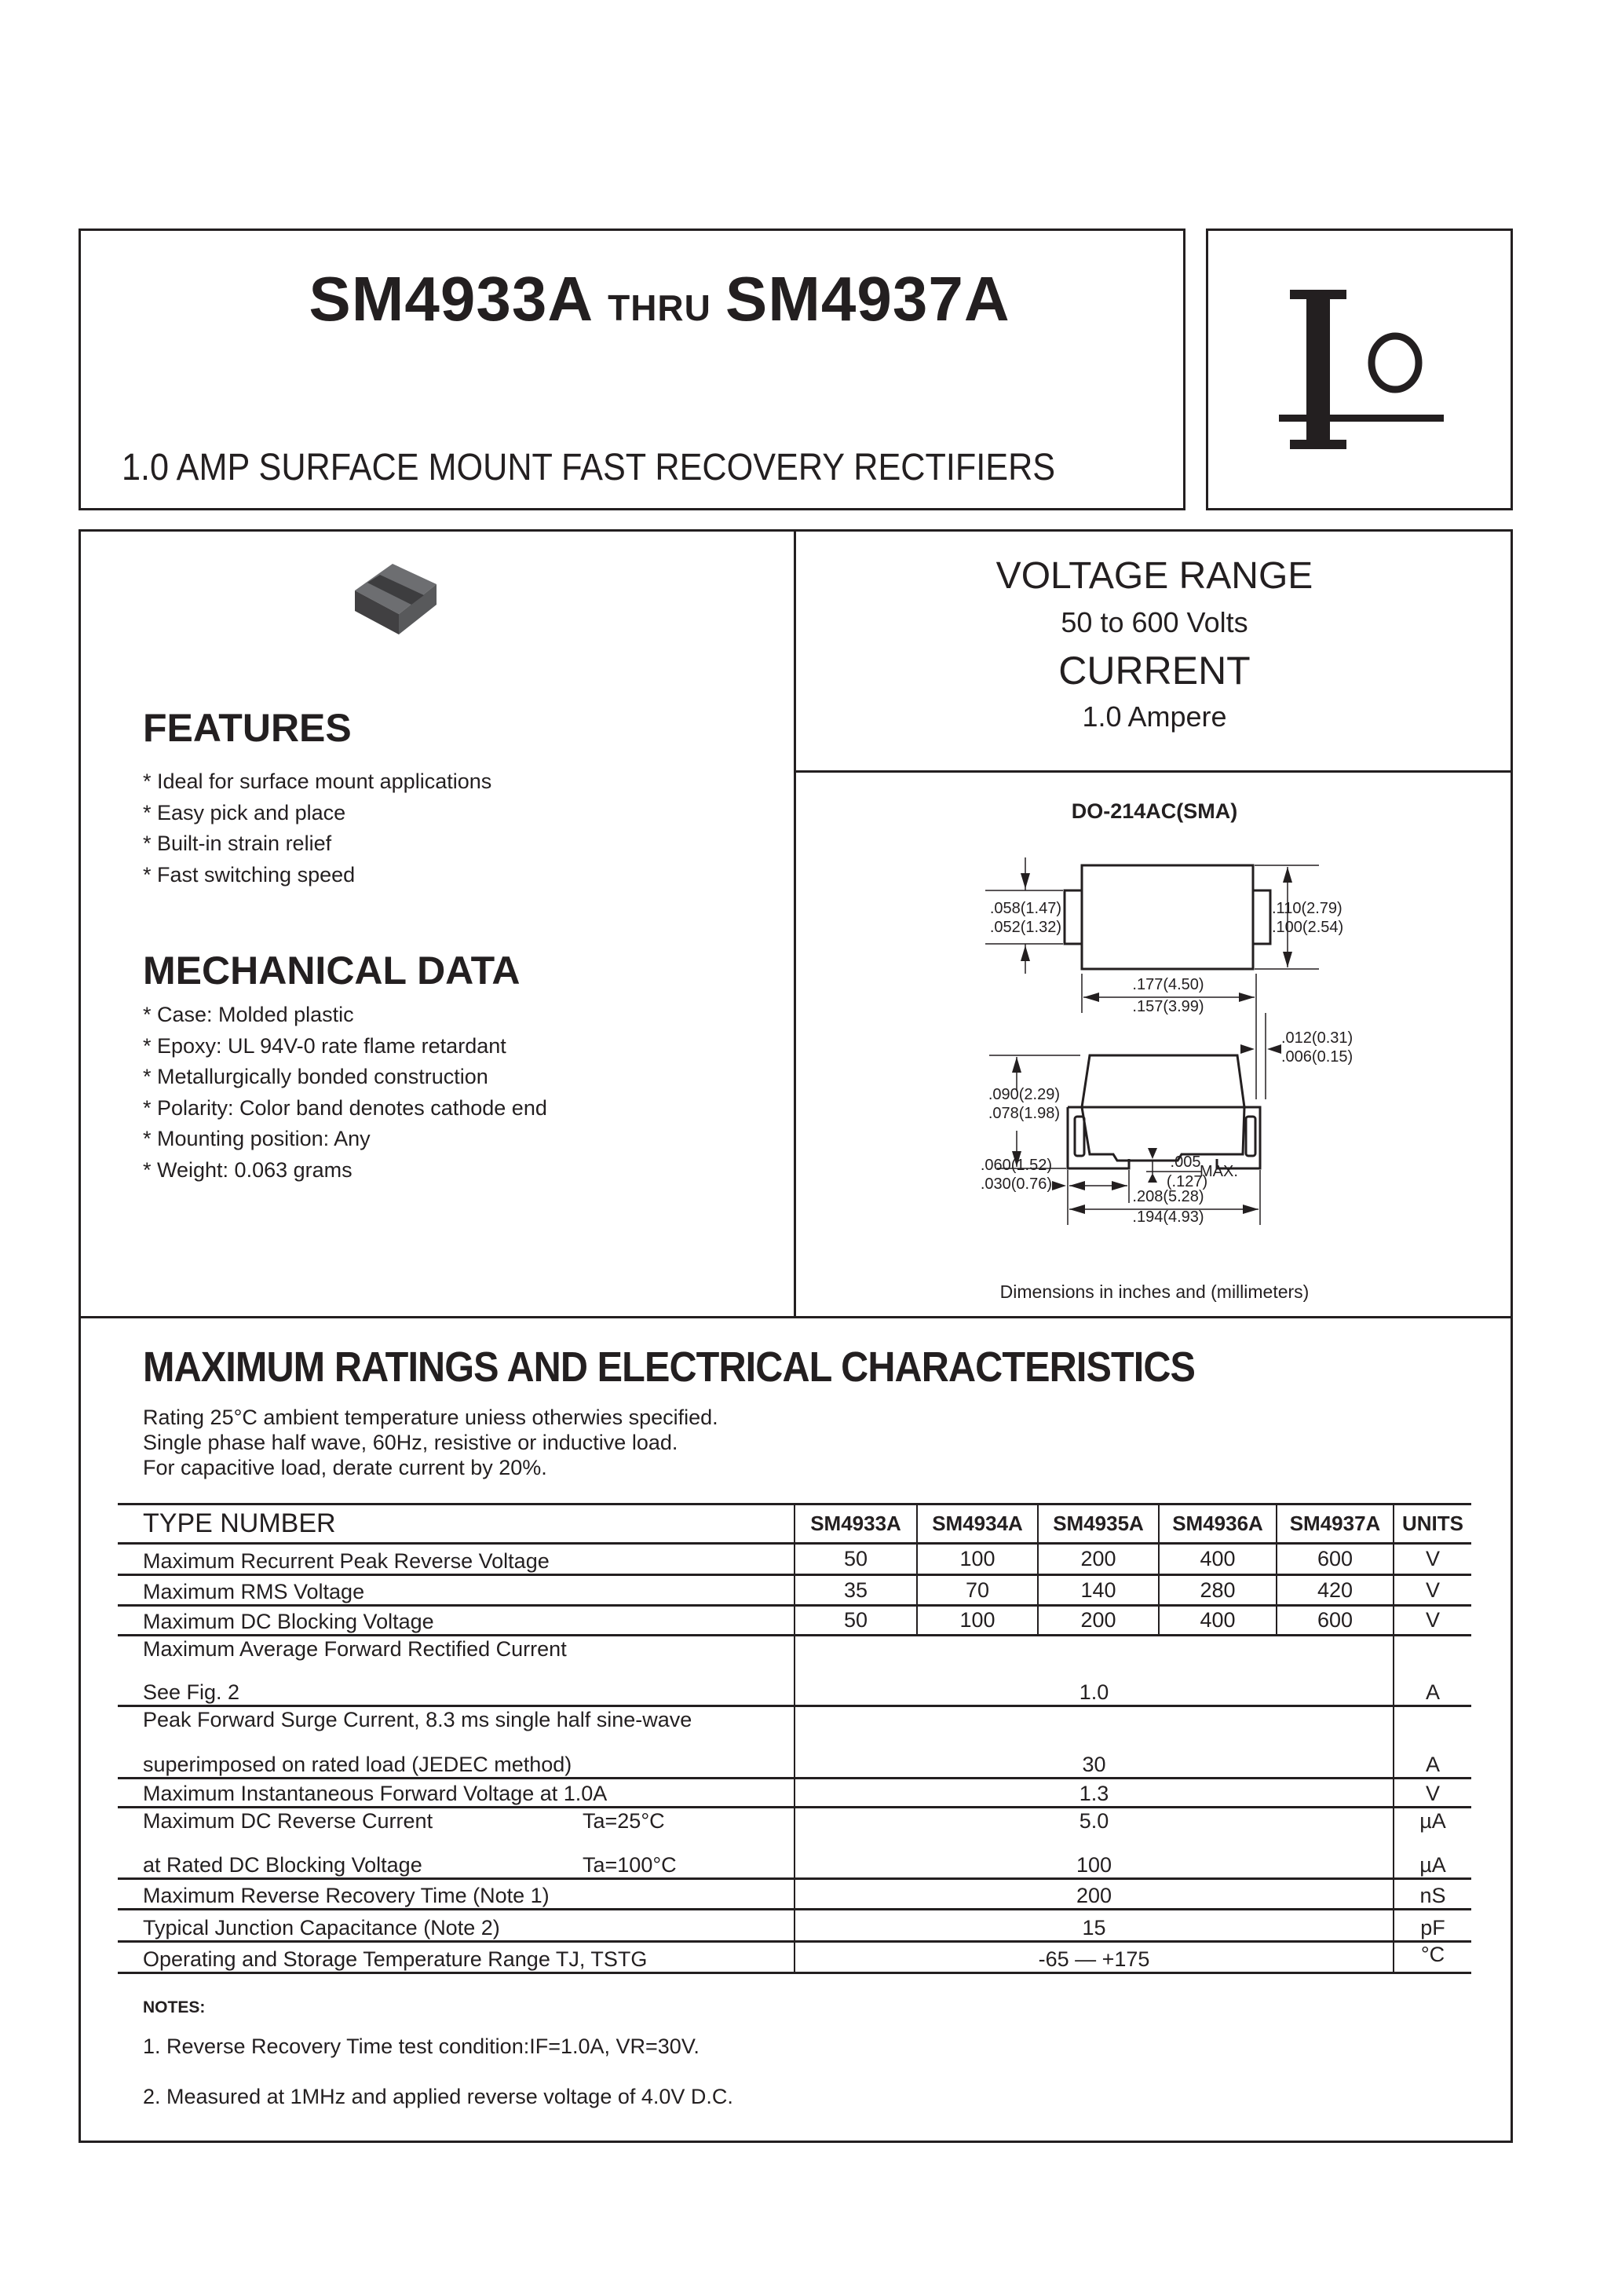 This screenshot has height=2296, width=1622. I want to click on dim-tab-h-max: .058(1.47), so click(1025, 909).